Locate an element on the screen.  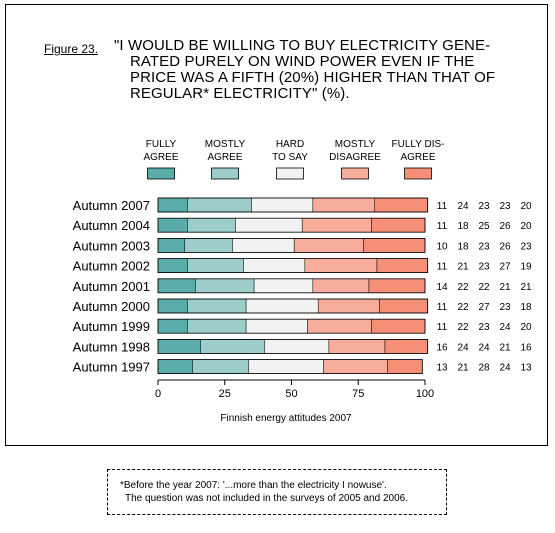
source-label: Finnish energy attitudes 2007 is located at coordinates (286, 418).